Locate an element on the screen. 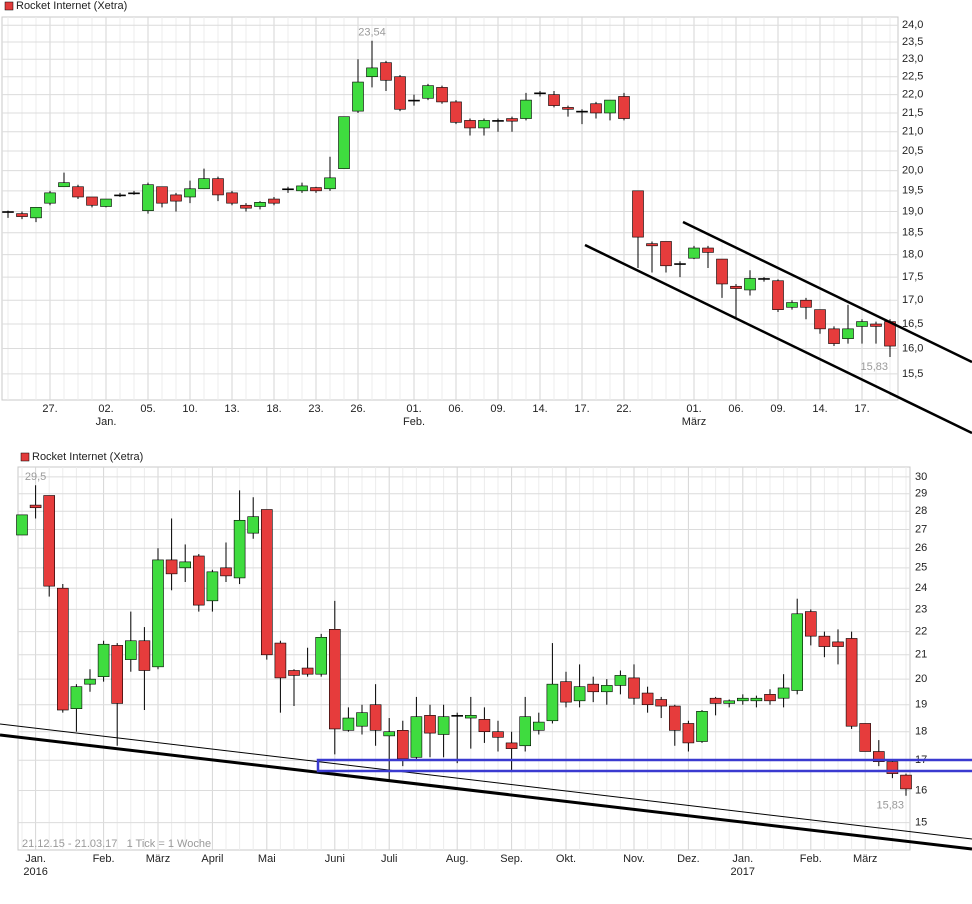 This screenshot has width=972, height=904. chart-note: 21.12.15 - 21.03.17 1 Tick = 1 Woche is located at coordinates (116, 844).